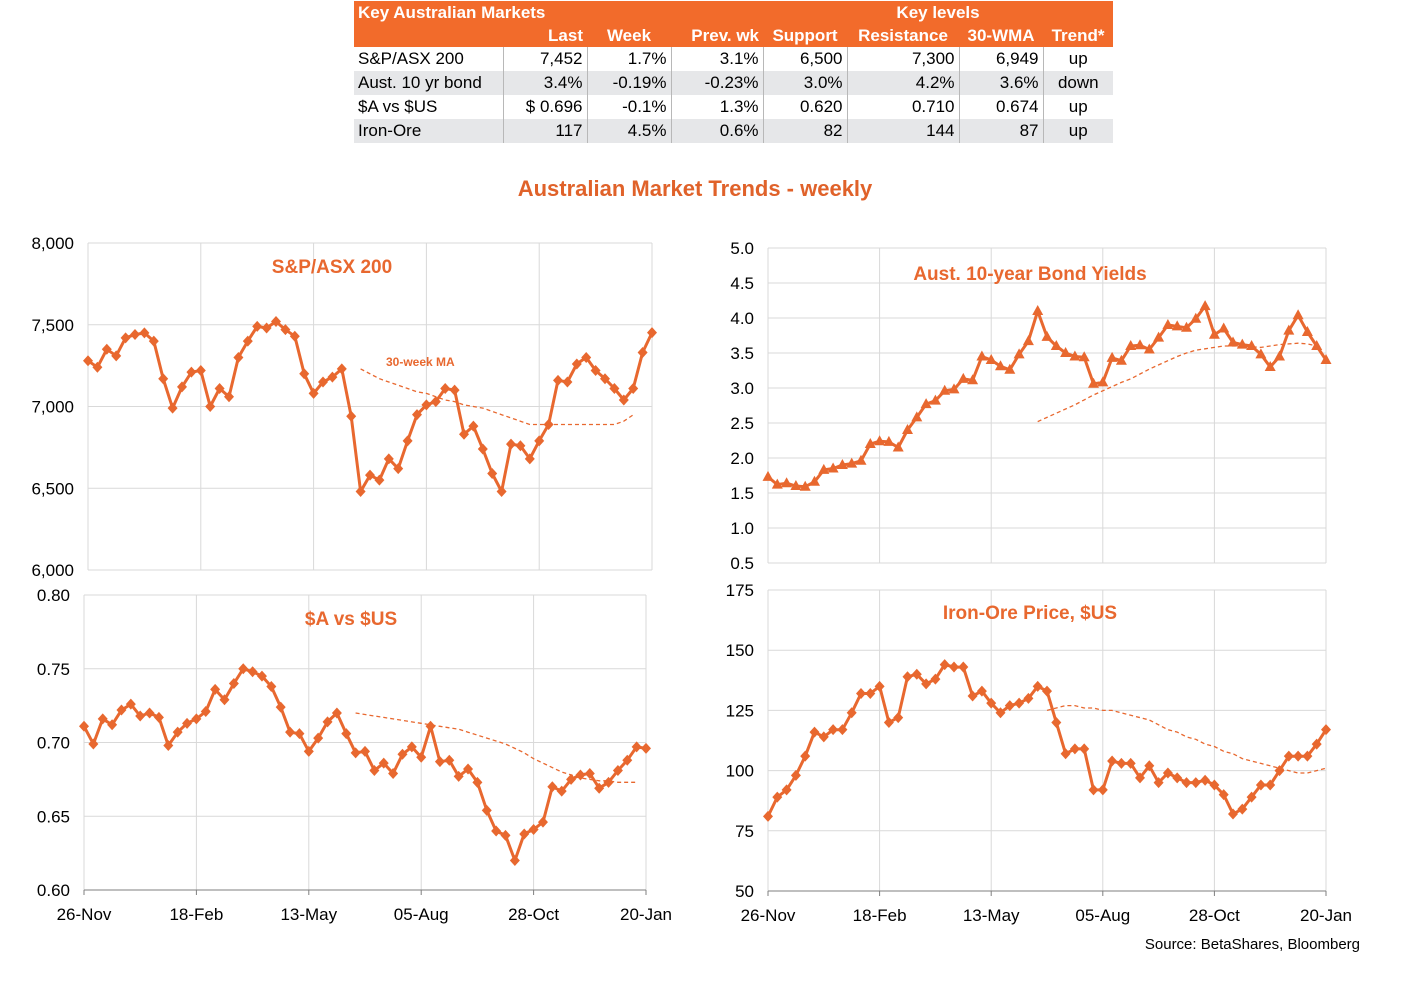  I want to click on y-tick-label: 6,500, so click(52, 488).